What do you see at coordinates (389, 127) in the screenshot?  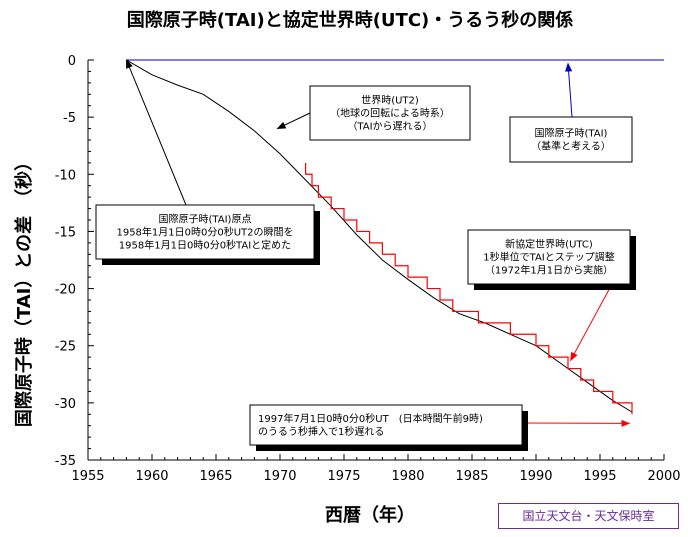 I see `callout-text-line: （TAIから遅れる）` at bounding box center [389, 127].